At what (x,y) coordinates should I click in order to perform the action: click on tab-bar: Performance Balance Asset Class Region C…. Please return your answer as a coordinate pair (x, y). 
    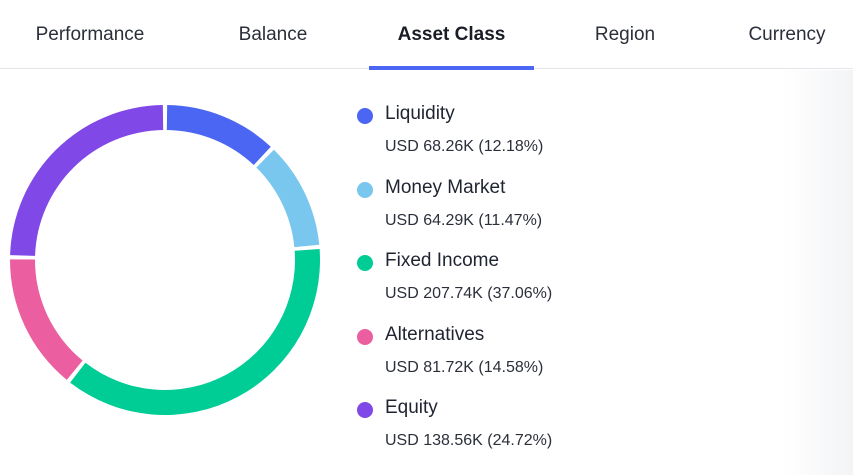
    Looking at the image, I should click on (426, 35).